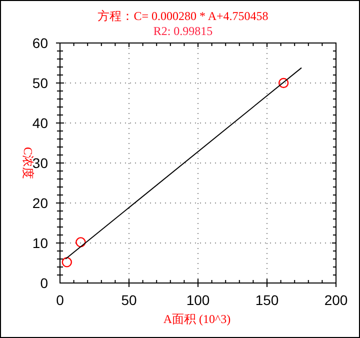 The height and width of the screenshot is (338, 360). Describe the element at coordinates (267, 300) in the screenshot. I see `x-tick-label: 150` at that location.